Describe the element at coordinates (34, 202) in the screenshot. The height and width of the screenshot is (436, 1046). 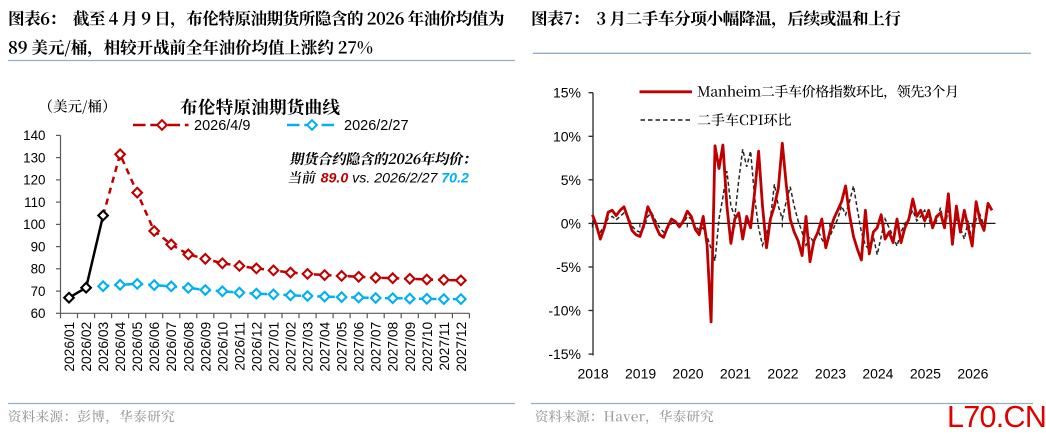
I see `svg-text: 110` at that location.